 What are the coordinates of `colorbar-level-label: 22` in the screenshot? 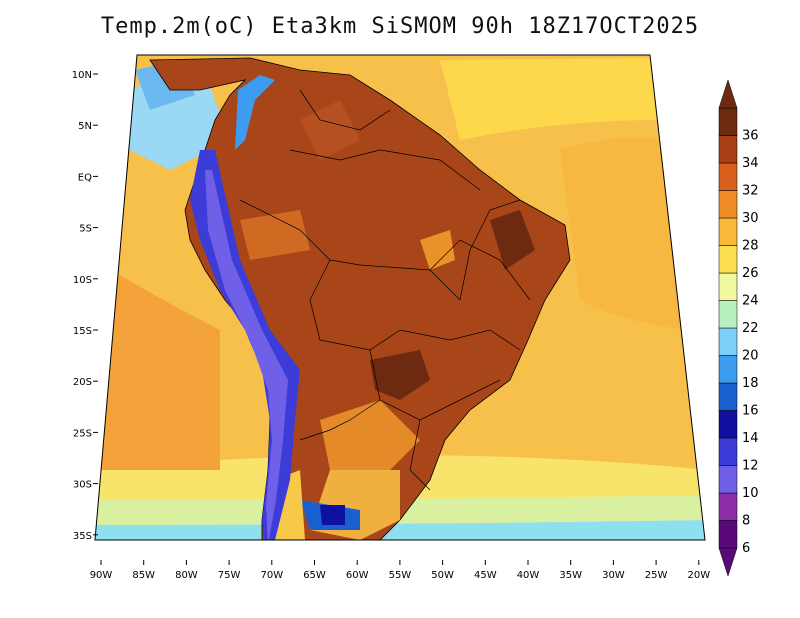 It's located at (750, 328).